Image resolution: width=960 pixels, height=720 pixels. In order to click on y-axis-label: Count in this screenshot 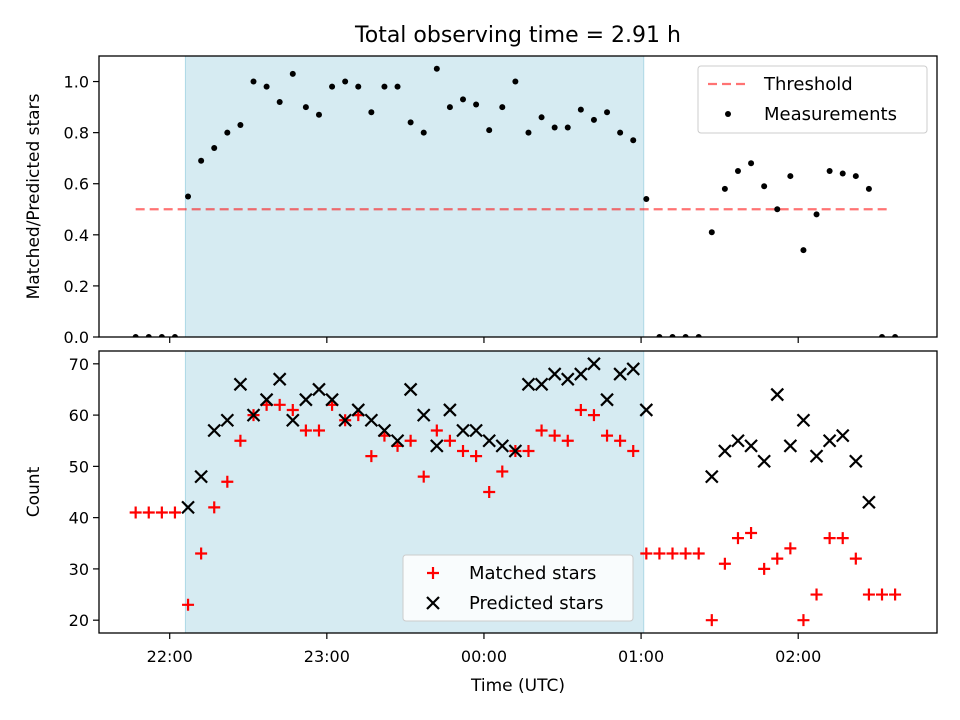, I will do `click(34, 491)`.